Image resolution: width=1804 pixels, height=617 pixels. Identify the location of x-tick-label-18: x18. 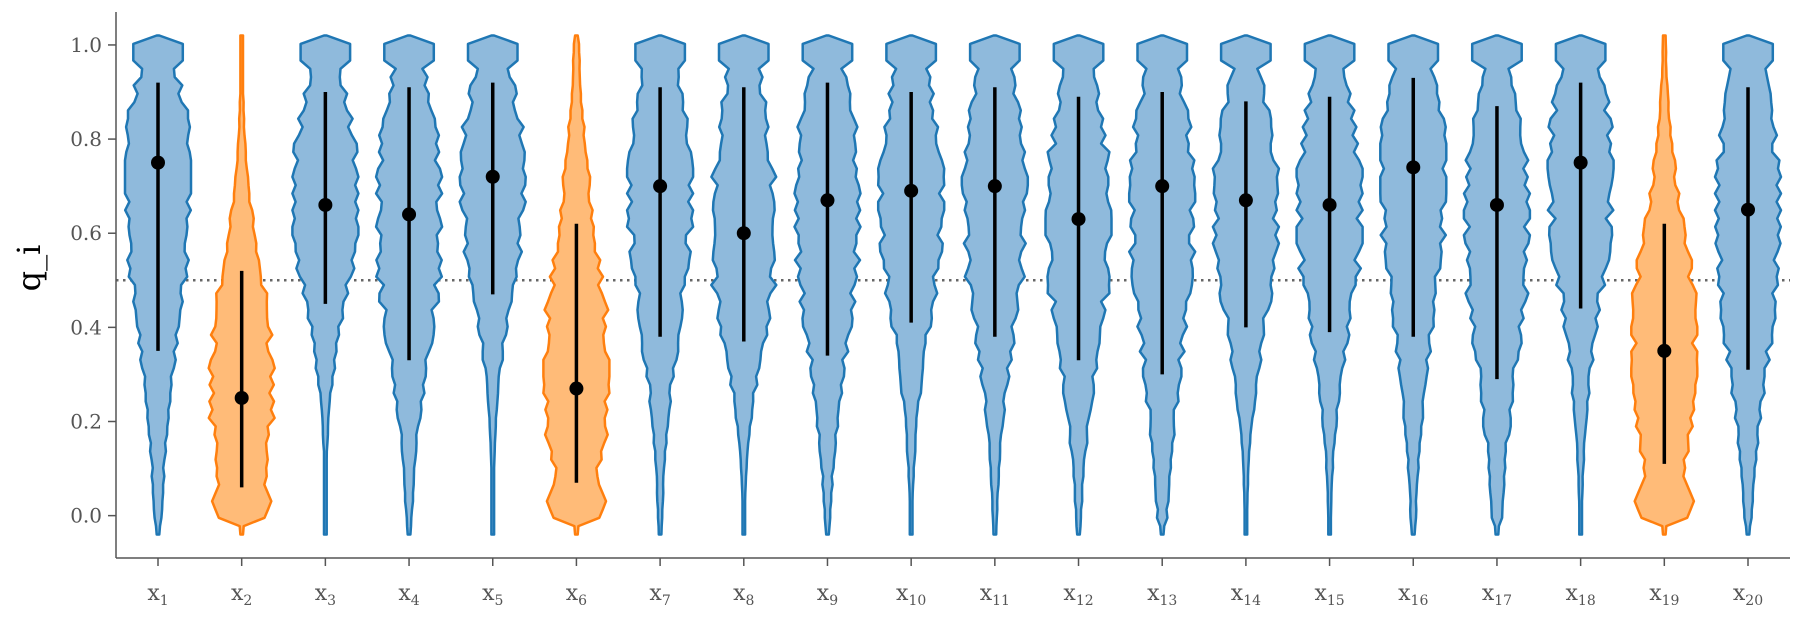
(1581, 595).